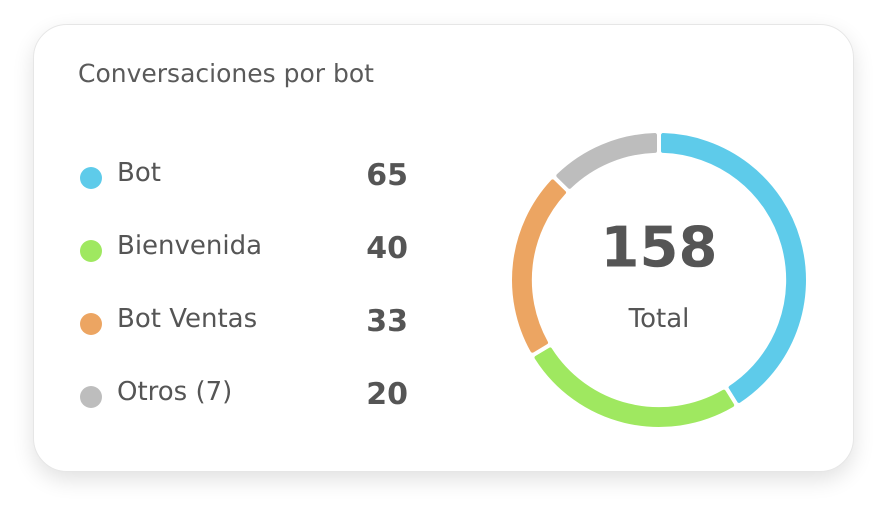  What do you see at coordinates (386, 394) in the screenshot?
I see `data-label: 20` at bounding box center [386, 394].